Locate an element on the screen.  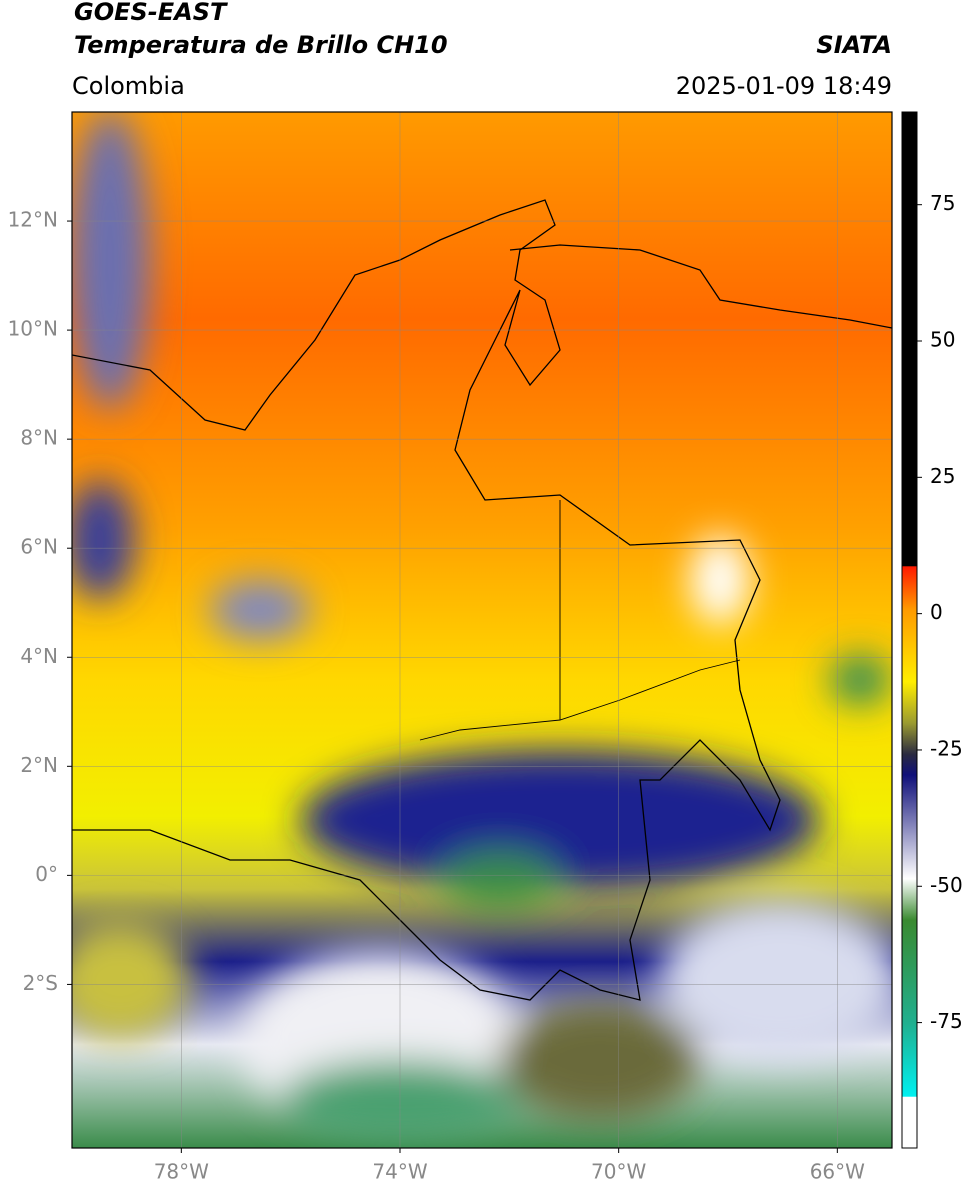
region: Colombia is located at coordinates (128, 86).